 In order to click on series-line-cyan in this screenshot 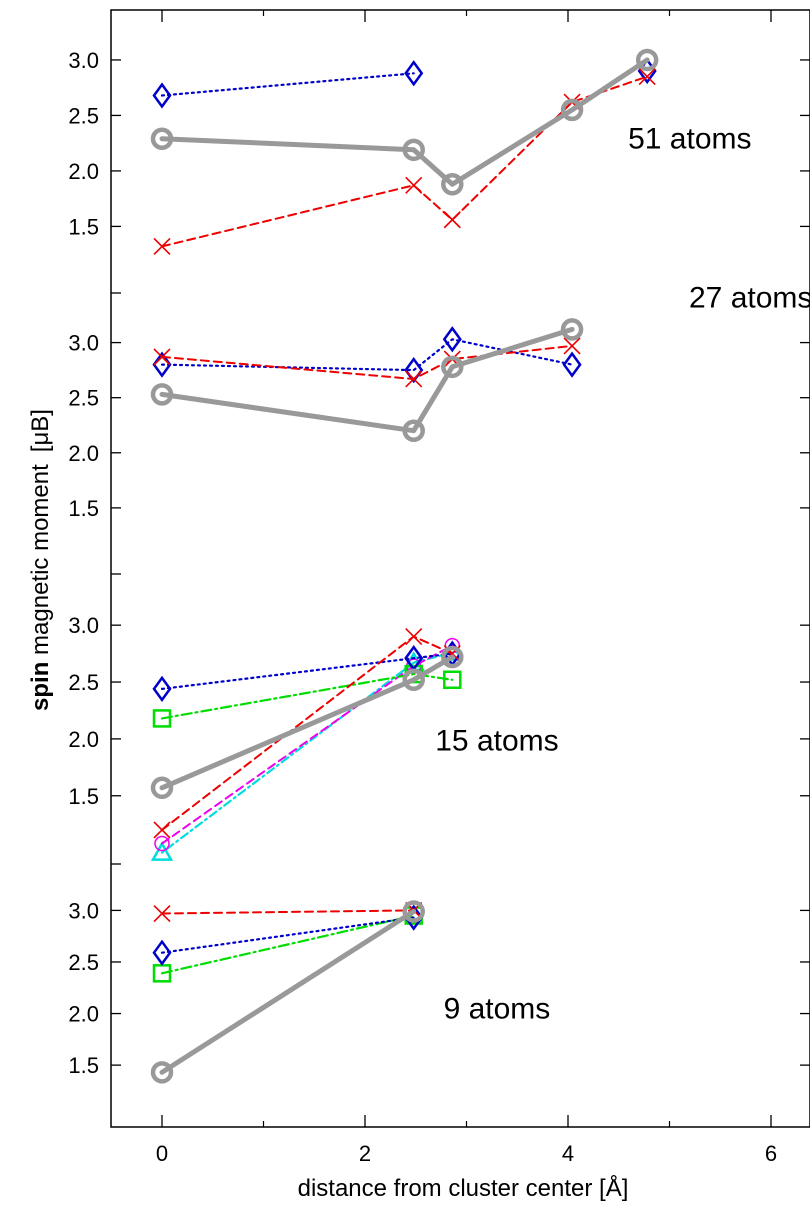, I will do `click(307, 752)`.